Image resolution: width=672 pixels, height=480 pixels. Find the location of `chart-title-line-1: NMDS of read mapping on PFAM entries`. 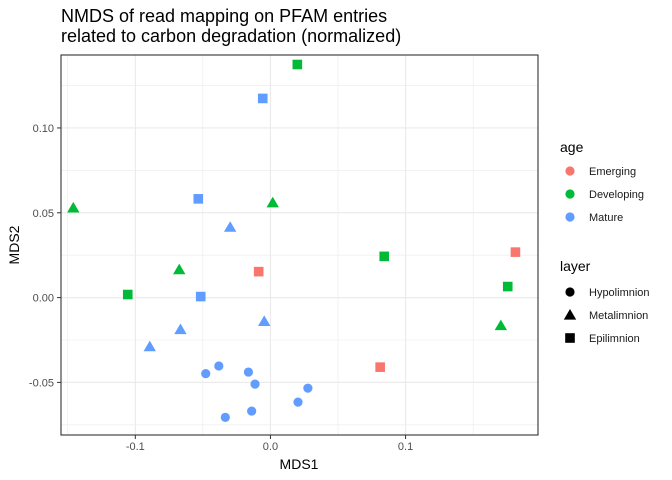

chart-title-line-1: NMDS of read mapping on PFAM entries is located at coordinates (224, 16).